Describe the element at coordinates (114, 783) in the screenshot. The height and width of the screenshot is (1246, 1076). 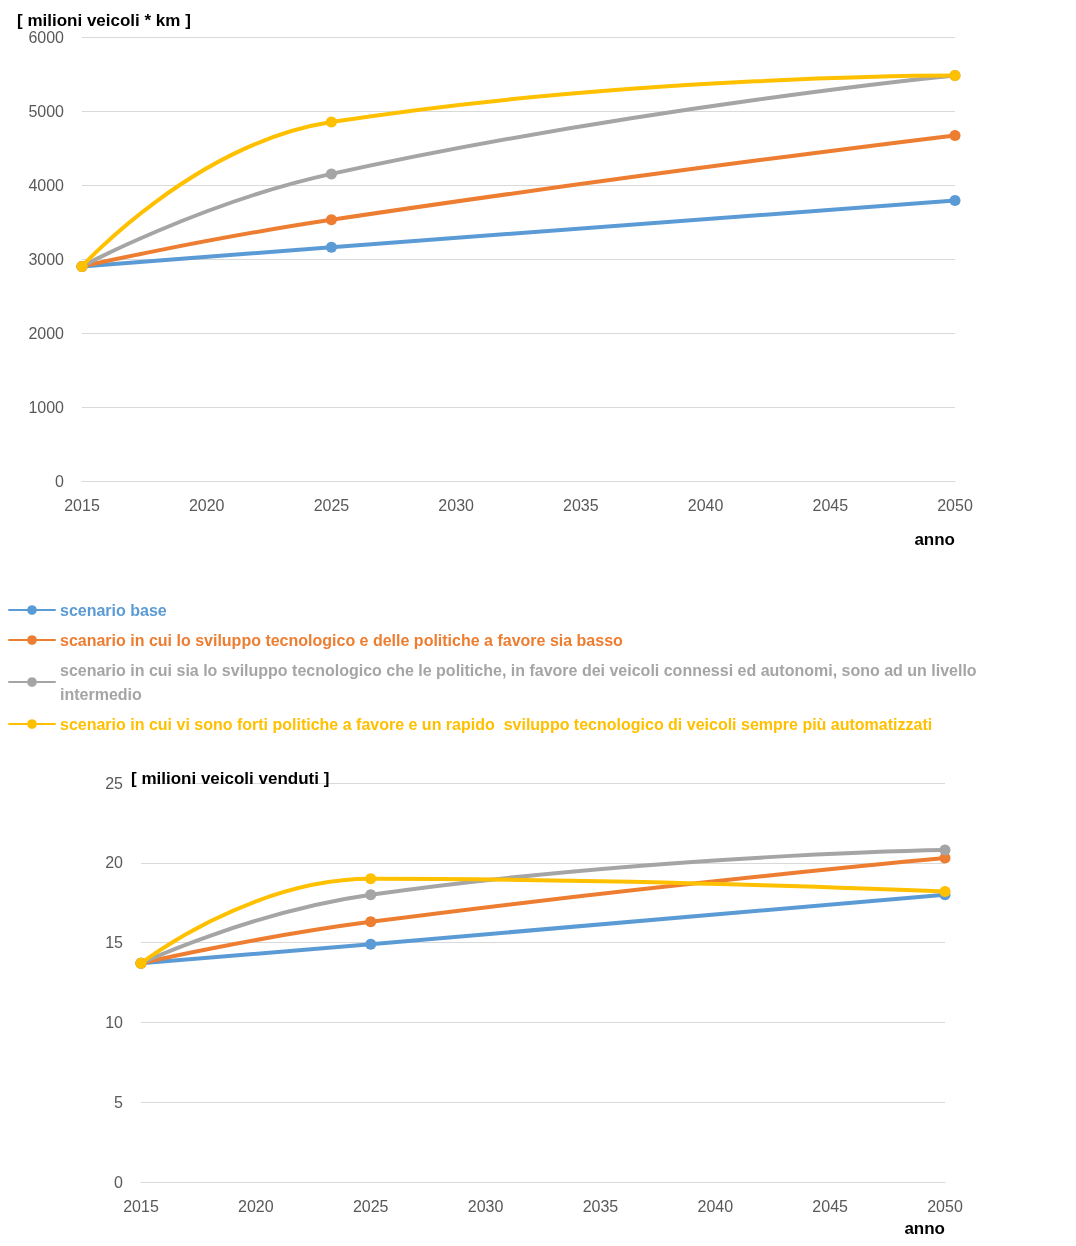
I see `y-tick-label: 25` at that location.